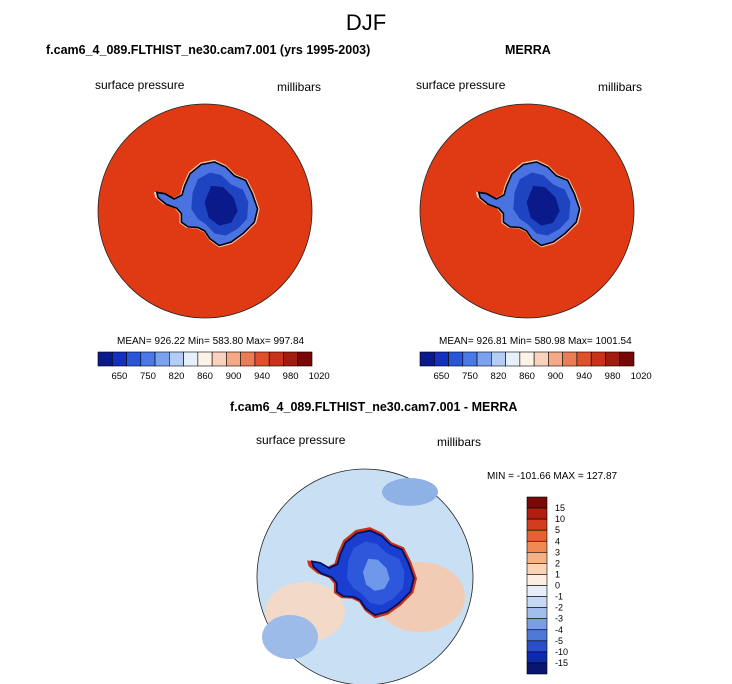  What do you see at coordinates (301, 440) in the screenshot?
I see `panel-3-variable-label: surface pressure` at bounding box center [301, 440].